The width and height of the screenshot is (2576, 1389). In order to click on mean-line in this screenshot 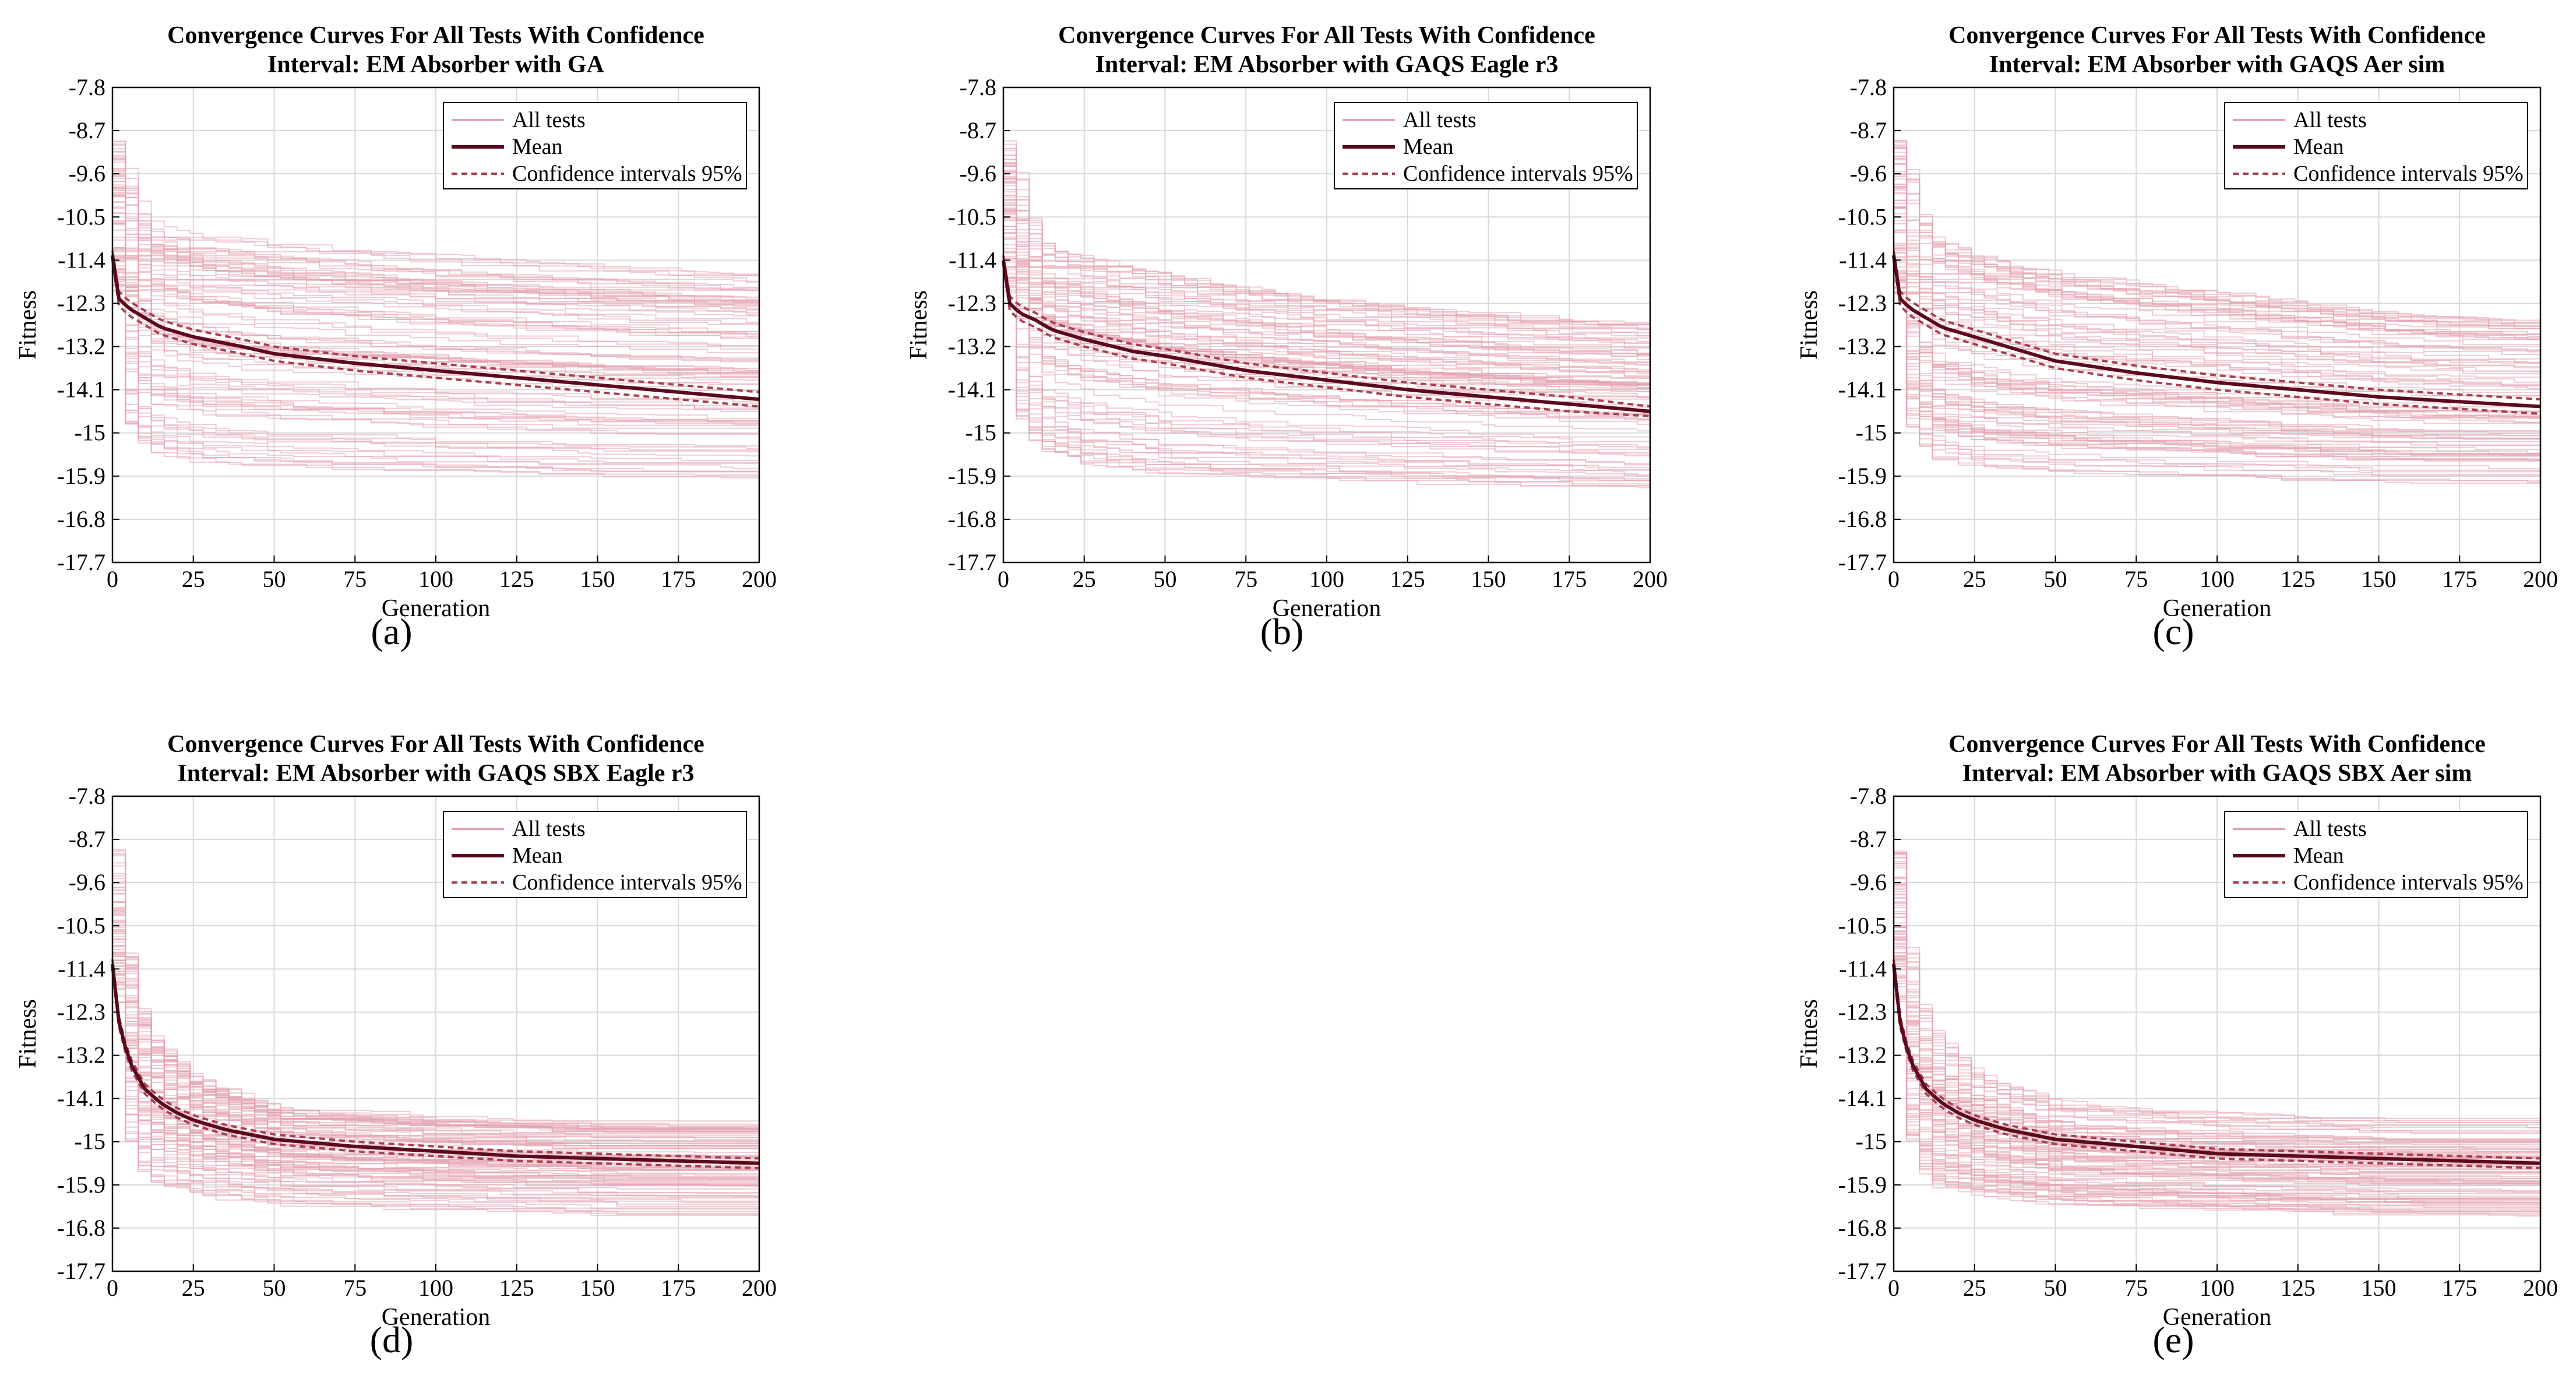, I will do `click(1326, 336)`.